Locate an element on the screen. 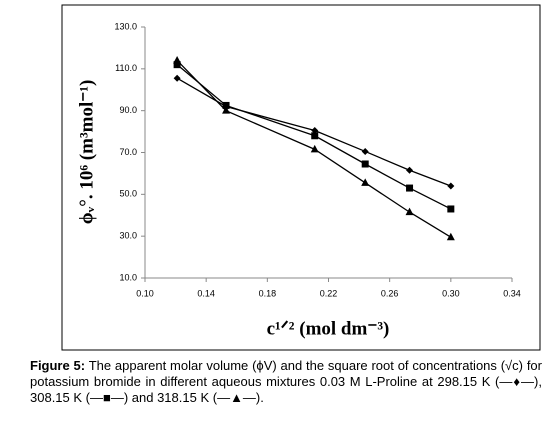 The image size is (560, 437). x-tick-label: 0.34 is located at coordinates (512, 293).